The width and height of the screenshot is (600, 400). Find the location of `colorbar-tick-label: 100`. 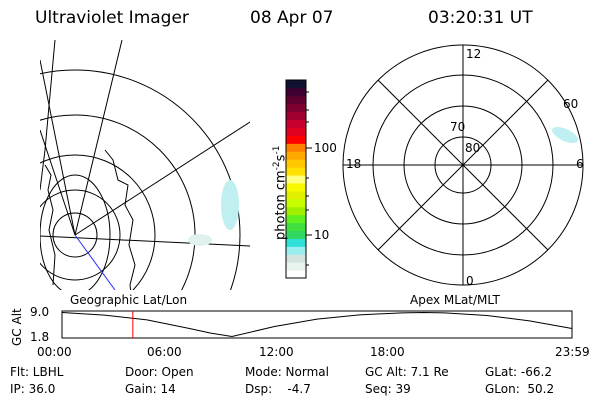

colorbar-tick-label: 100 is located at coordinates (325, 148).